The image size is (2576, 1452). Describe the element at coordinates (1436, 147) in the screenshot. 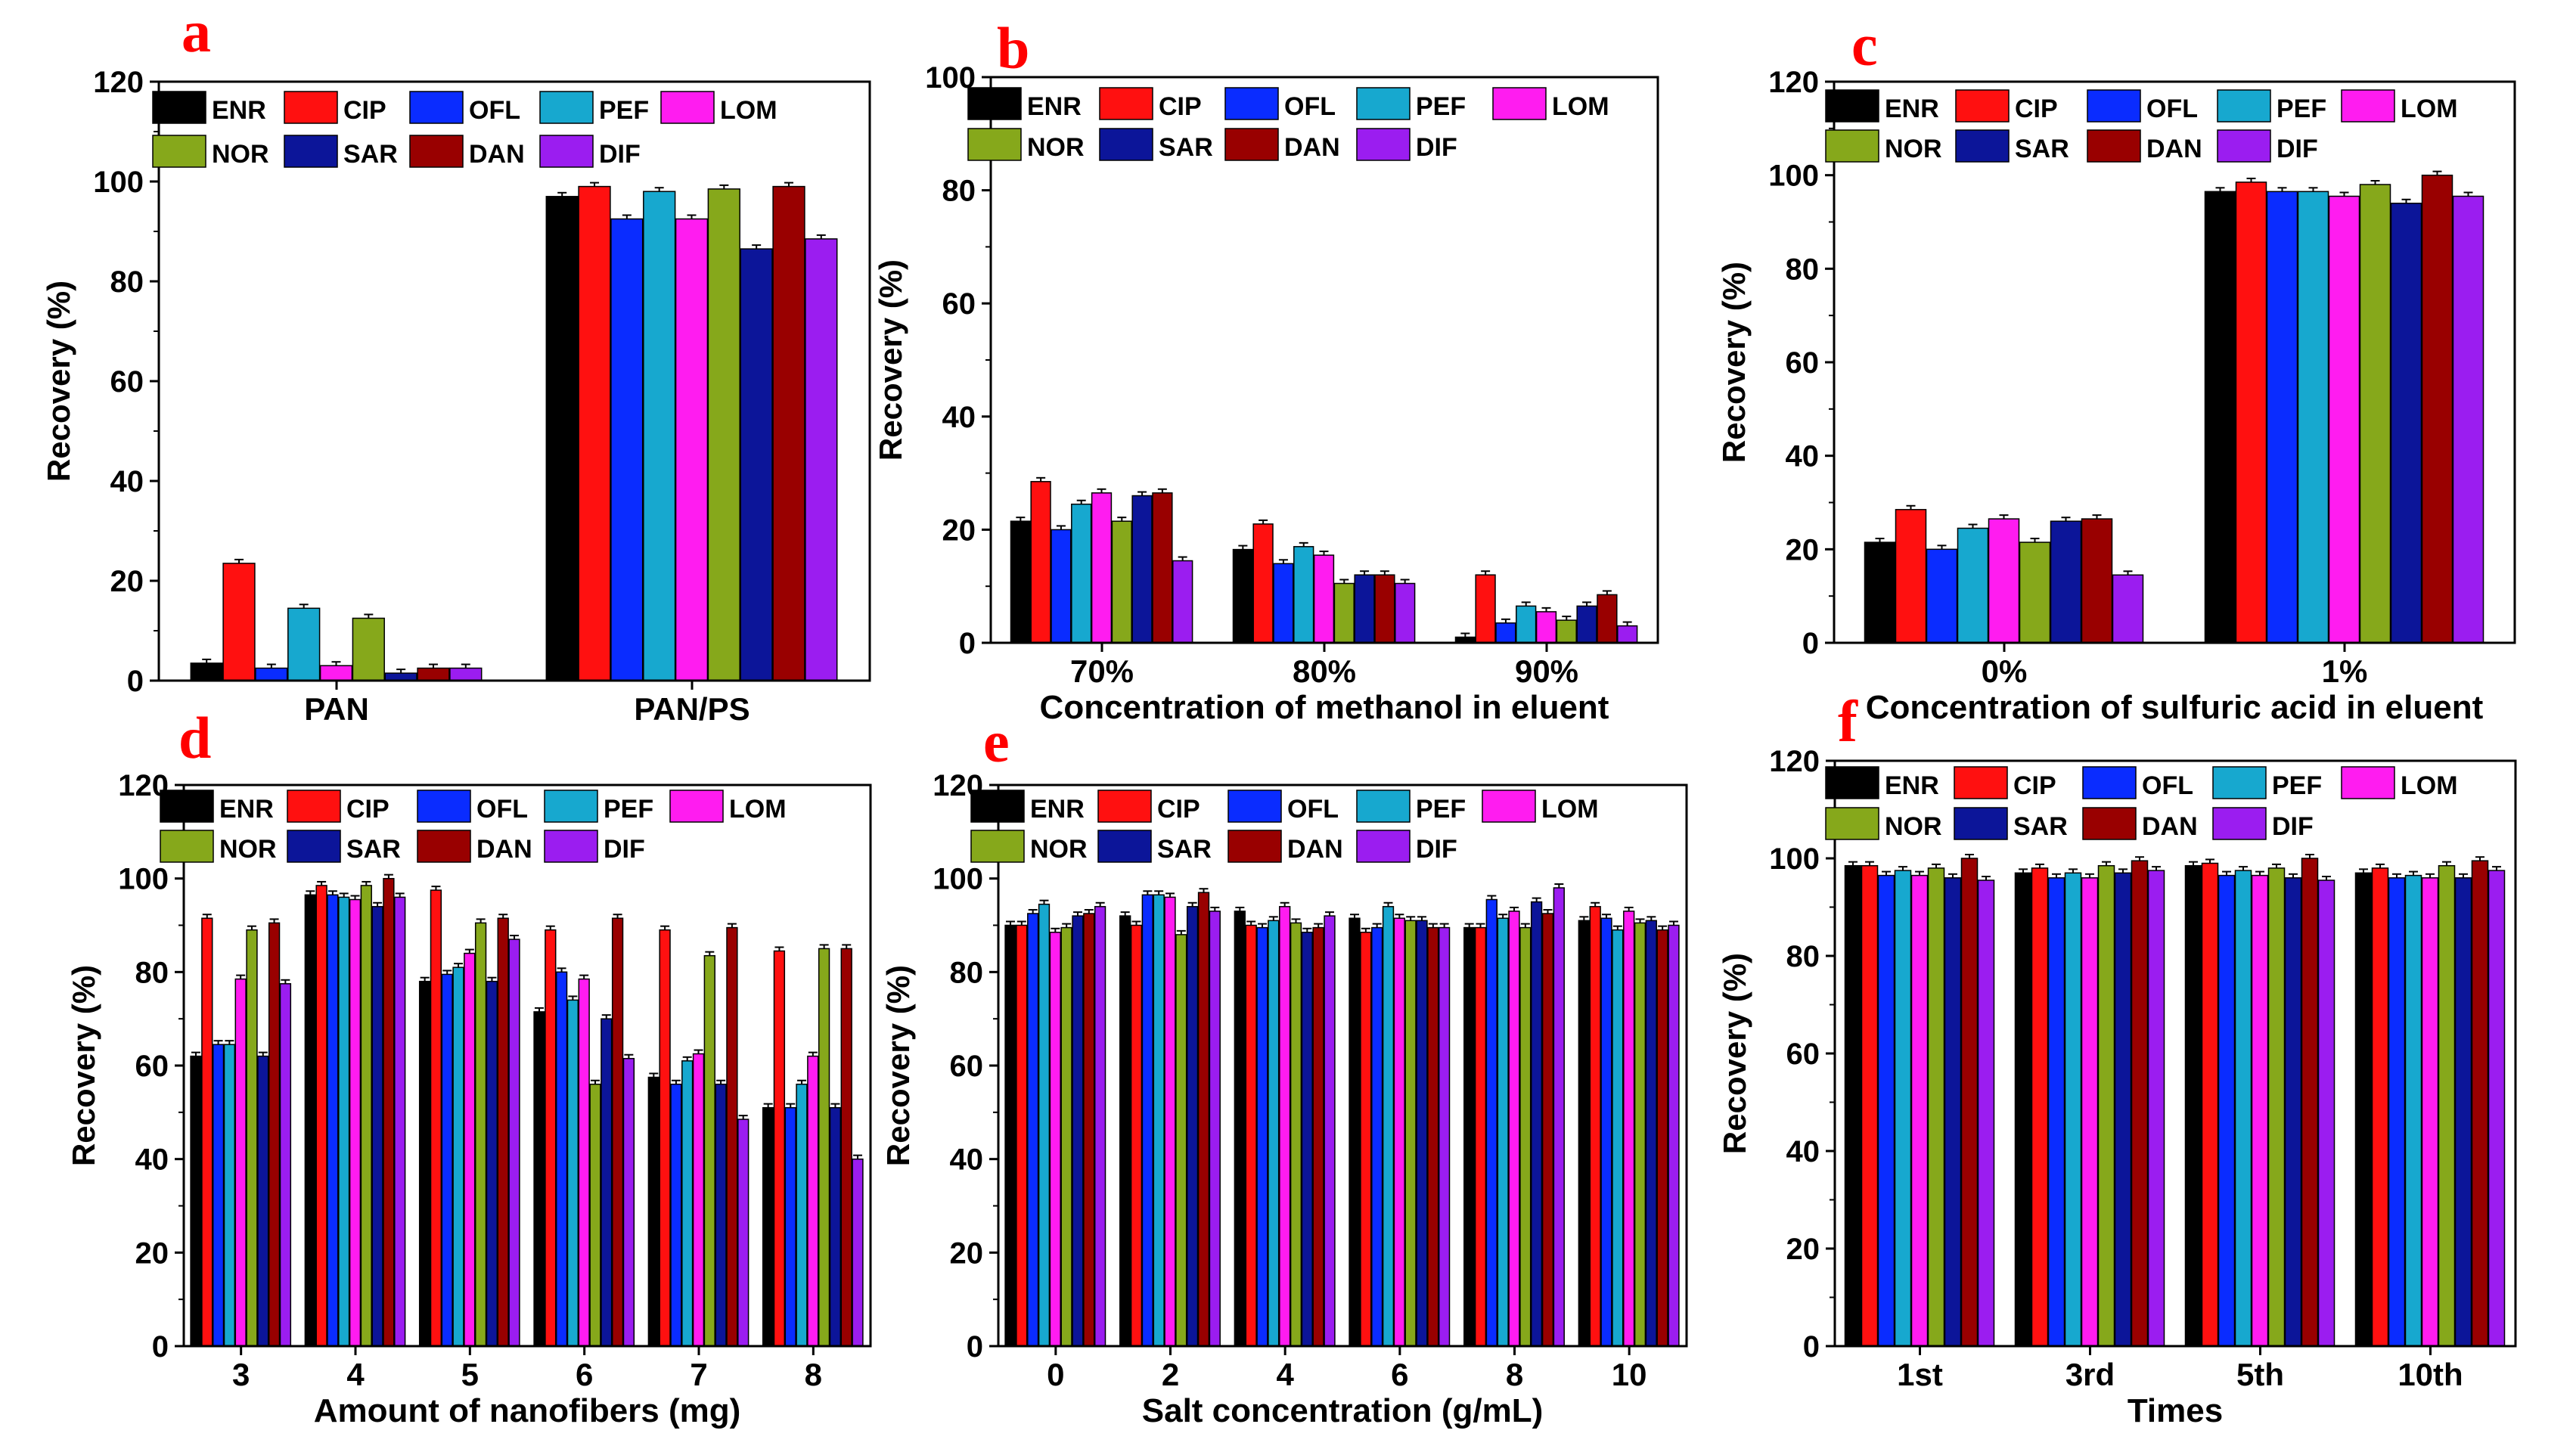

I see `legend-label-dif: DIF` at that location.